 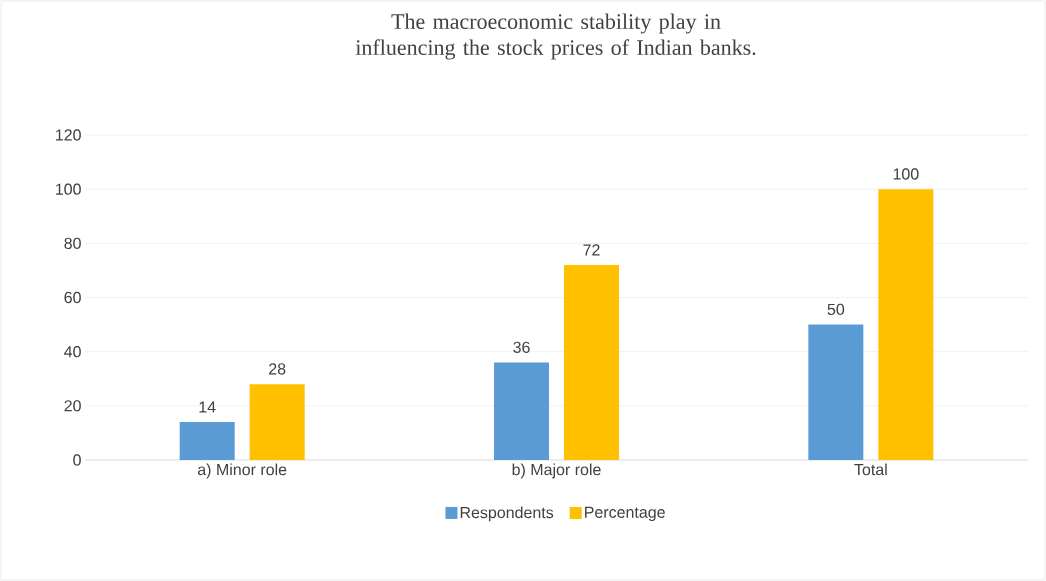 What do you see at coordinates (72, 243) in the screenshot?
I see `y-tick-label: 80` at bounding box center [72, 243].